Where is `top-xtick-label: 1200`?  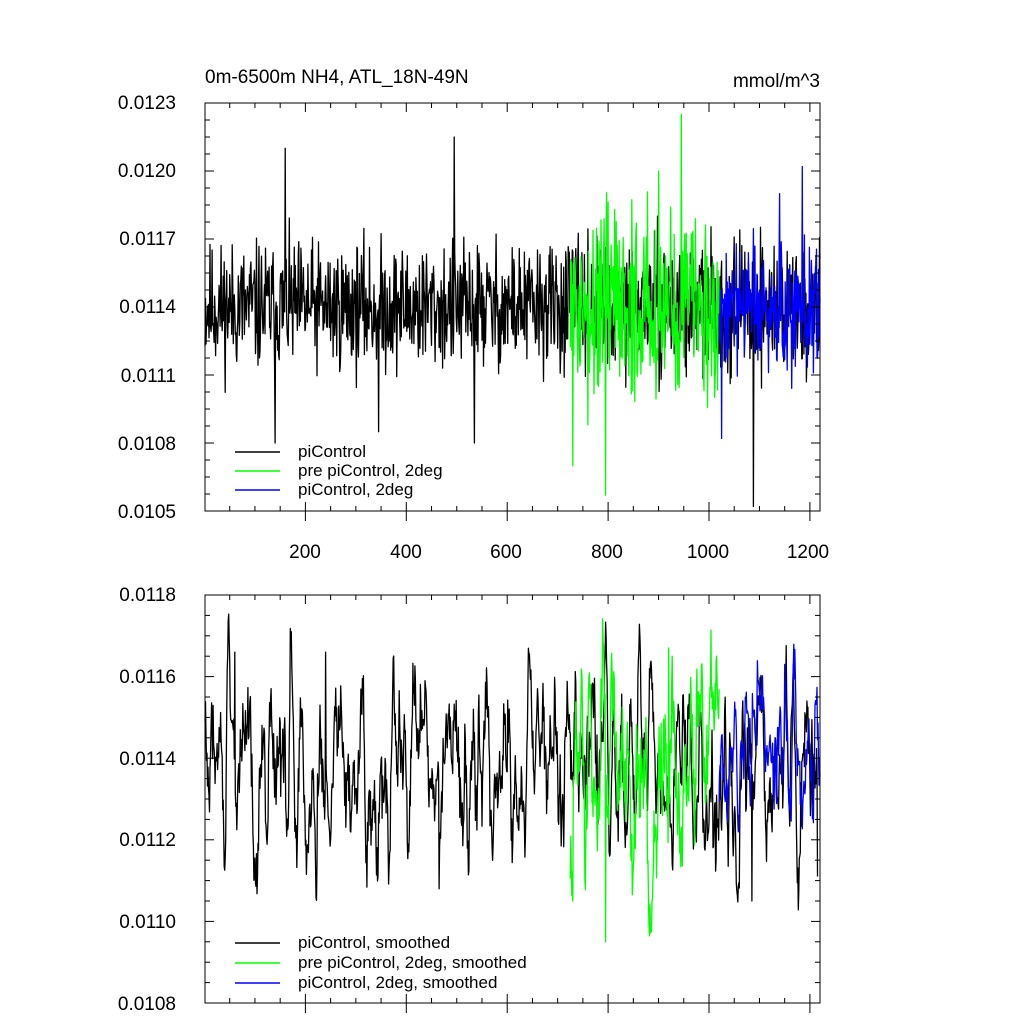
top-xtick-label: 1200 is located at coordinates (808, 552).